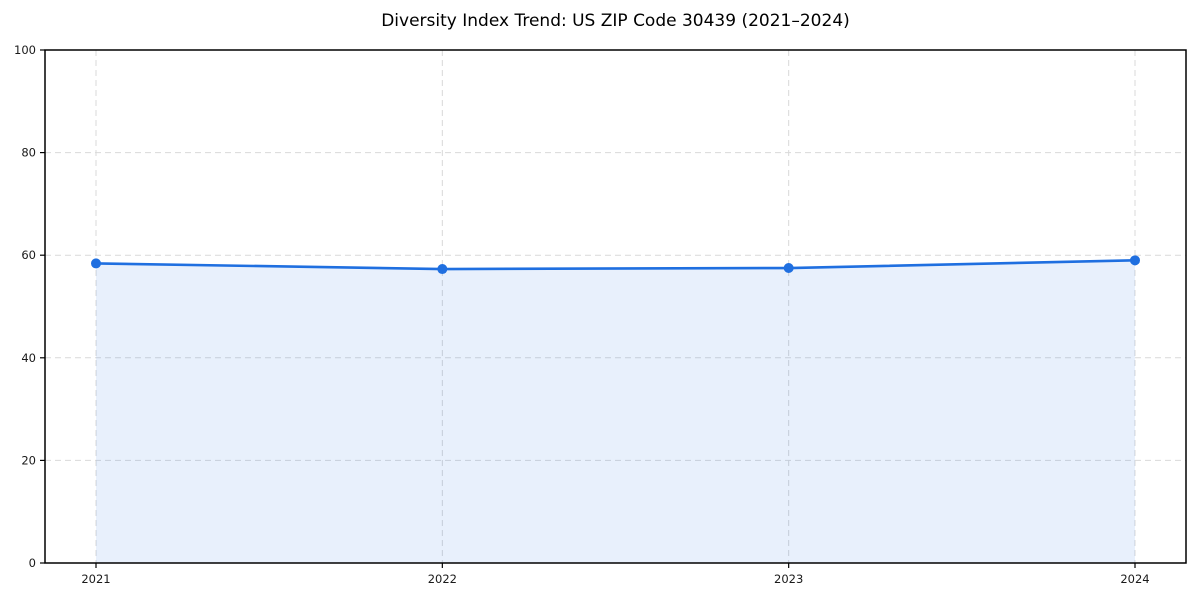 The height and width of the screenshot is (600, 1200). What do you see at coordinates (1134, 579) in the screenshot?
I see `x-tick-label: 2024` at bounding box center [1134, 579].